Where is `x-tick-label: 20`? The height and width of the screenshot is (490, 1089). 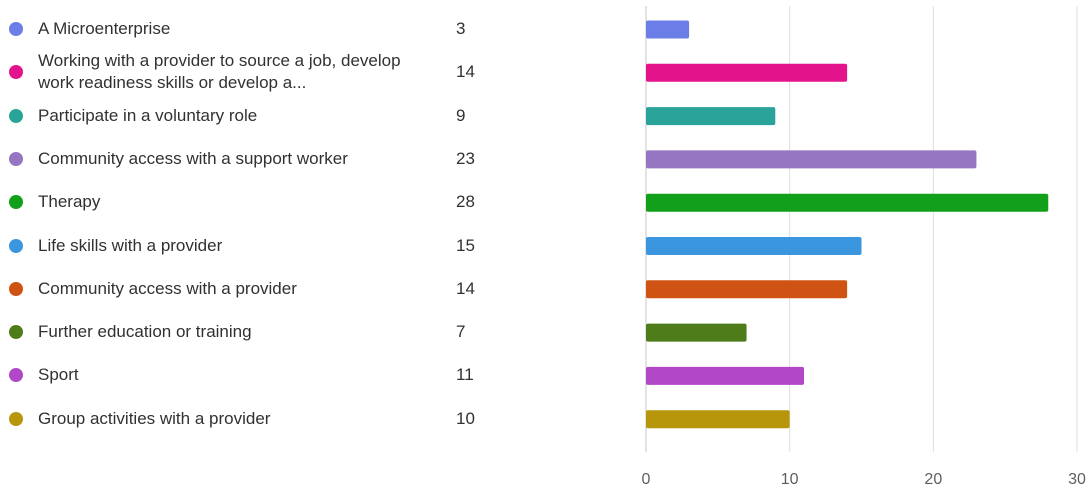 x-tick-label: 20 is located at coordinates (933, 479).